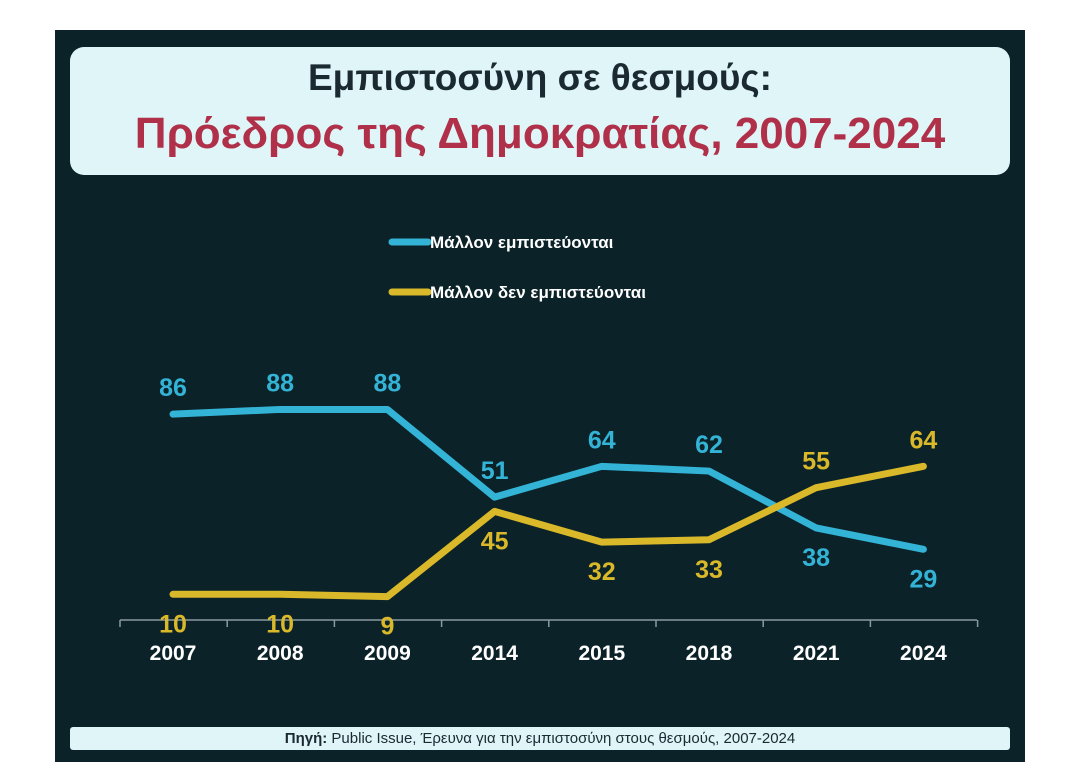  Describe the element at coordinates (494, 653) in the screenshot. I see `x-tick-label: 2014` at that location.